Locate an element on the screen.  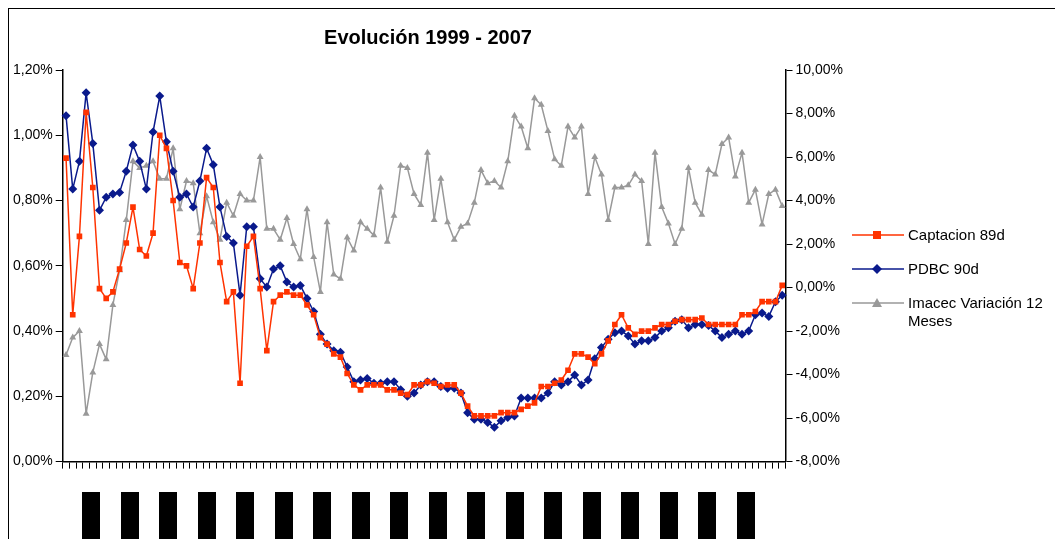
y2-tick-label: -8,00% is located at coordinates (817, 460).